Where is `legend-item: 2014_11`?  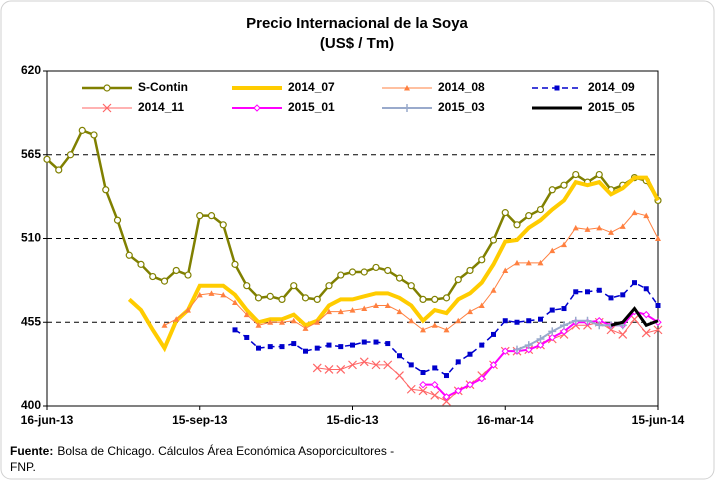 legend-item: 2014_11 is located at coordinates (133, 107).